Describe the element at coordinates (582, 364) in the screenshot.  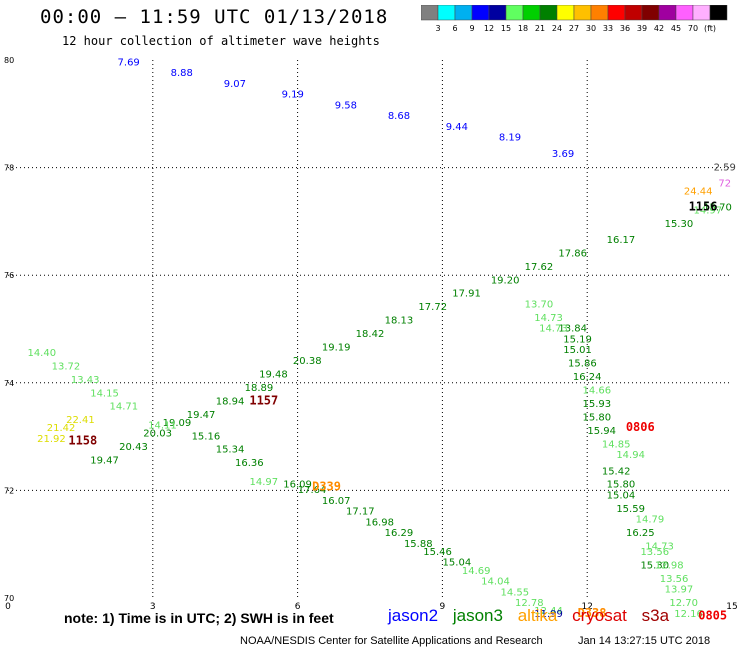
I see `wave-height-point: 15.86` at that location.